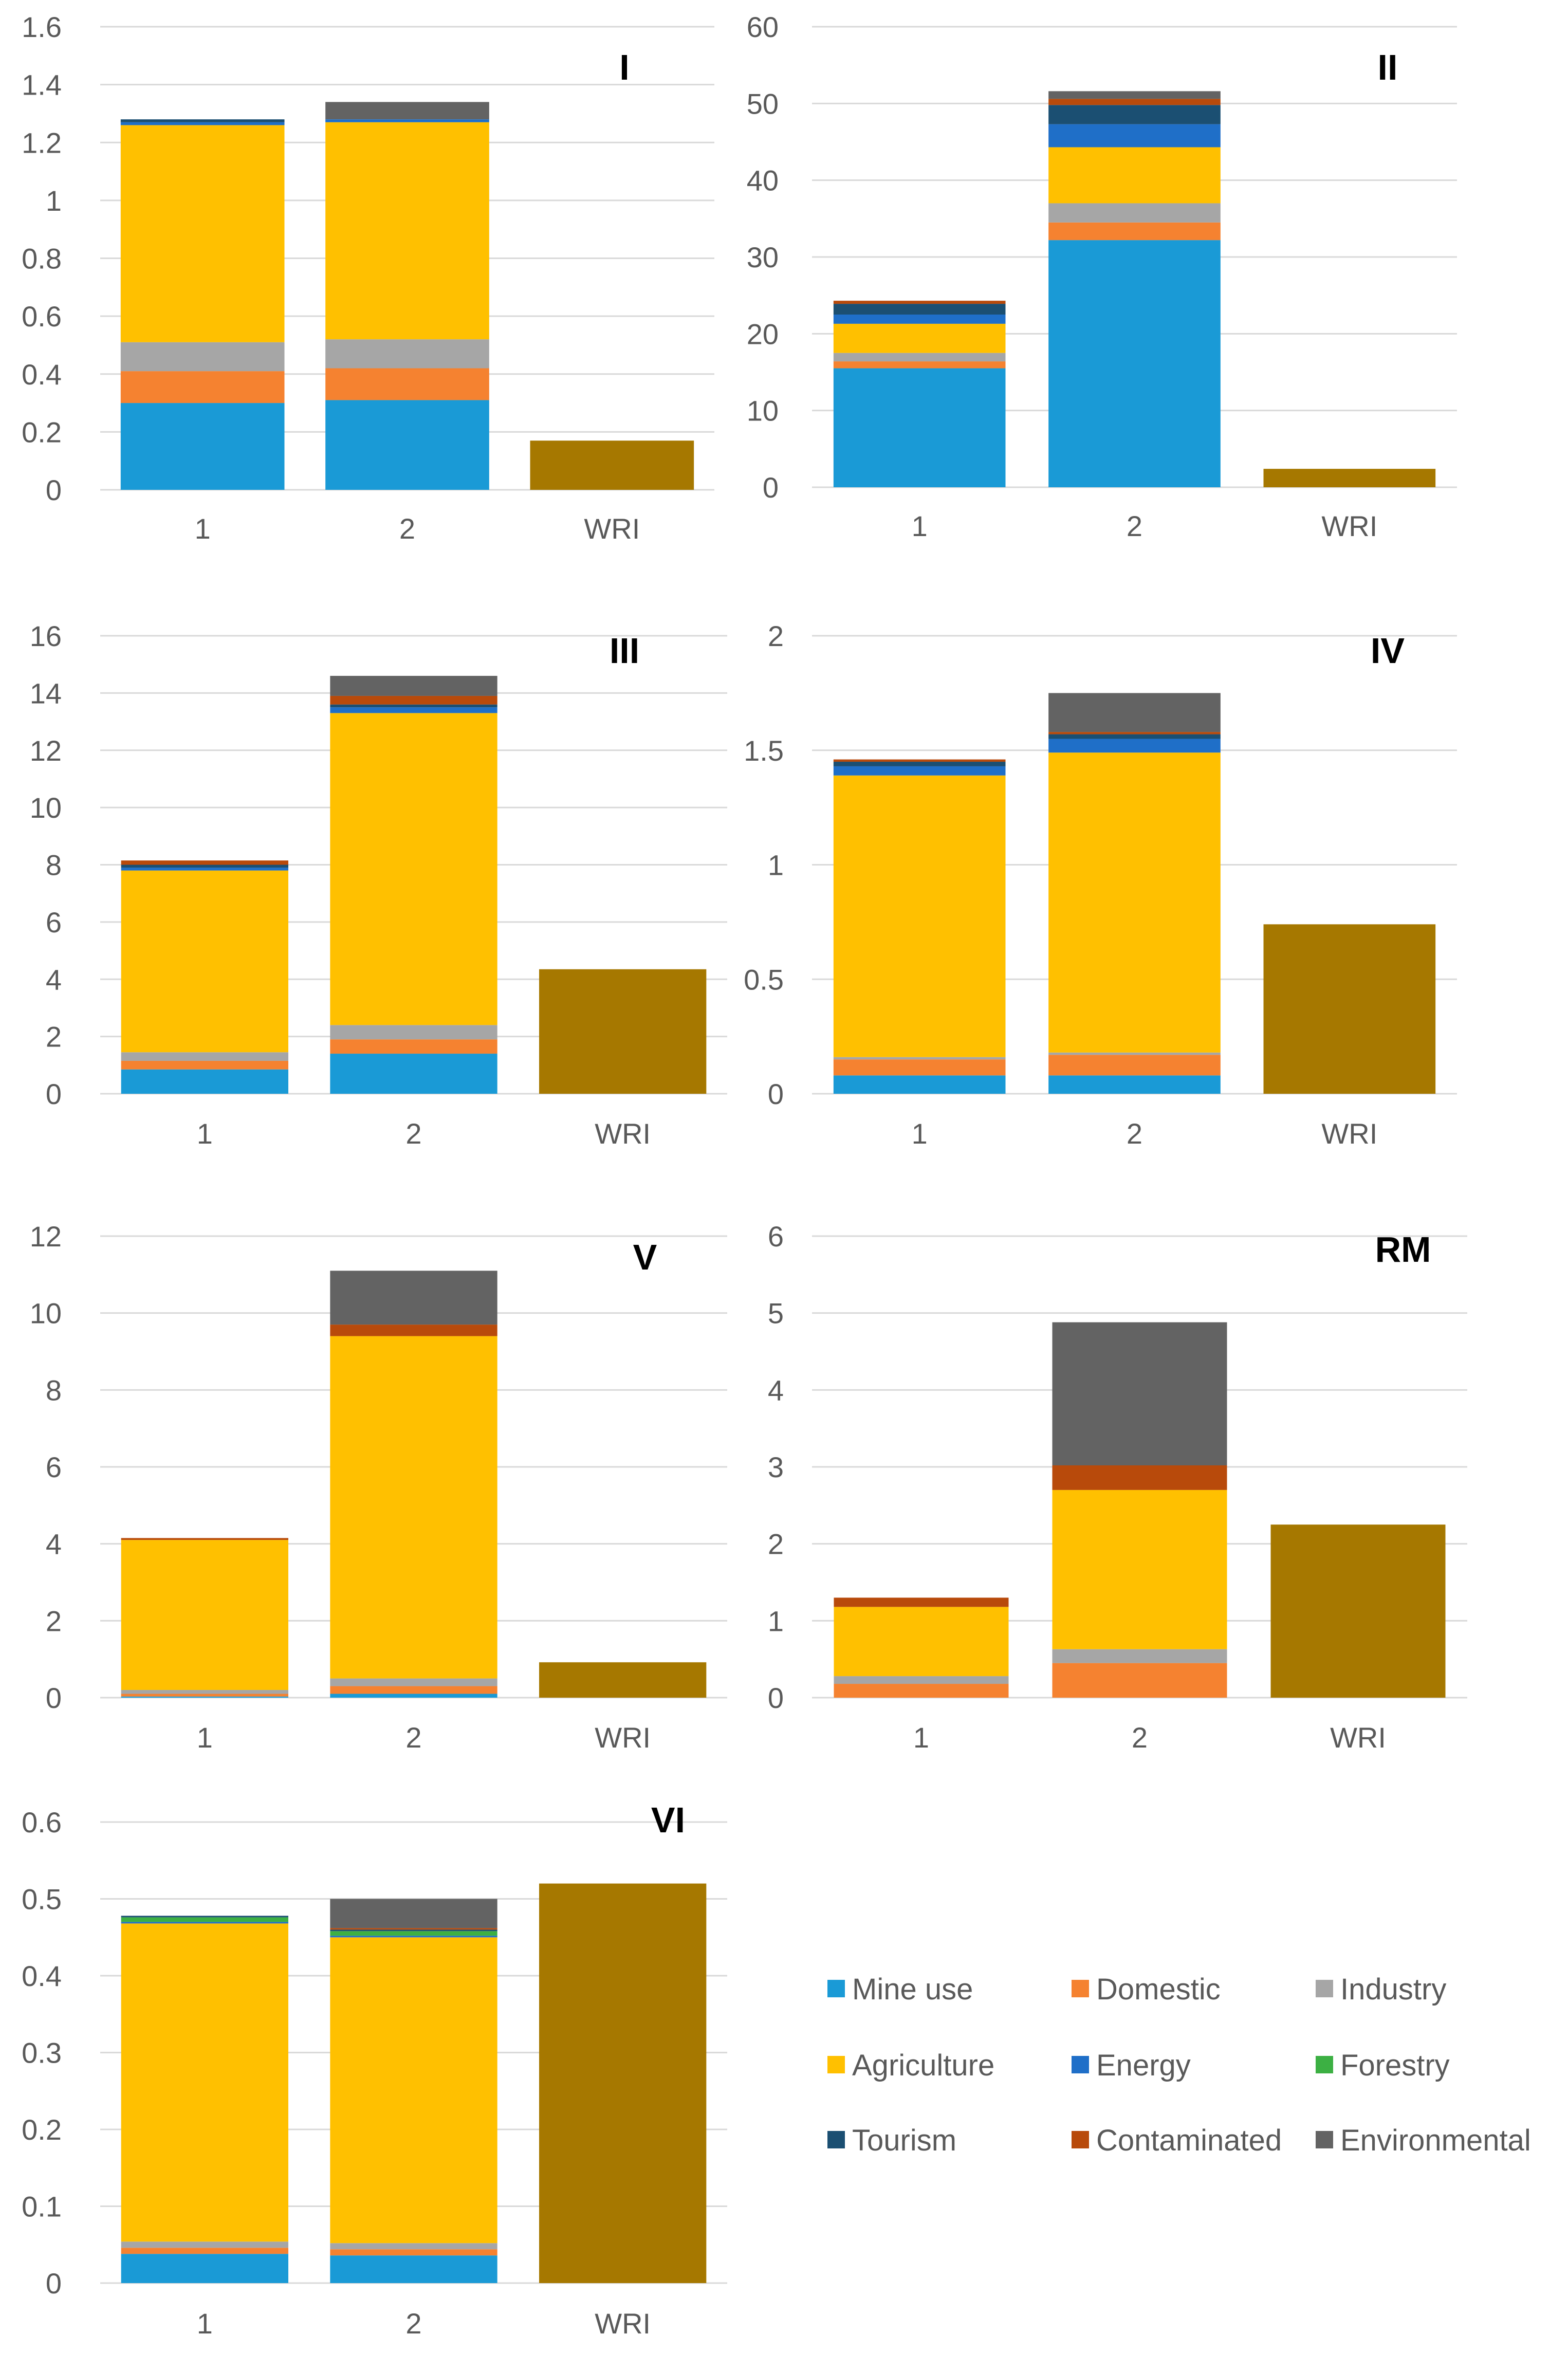 The height and width of the screenshot is (2372, 1568). What do you see at coordinates (42, 2129) in the screenshot?
I see `y-tick-label: 0.2` at bounding box center [42, 2129].